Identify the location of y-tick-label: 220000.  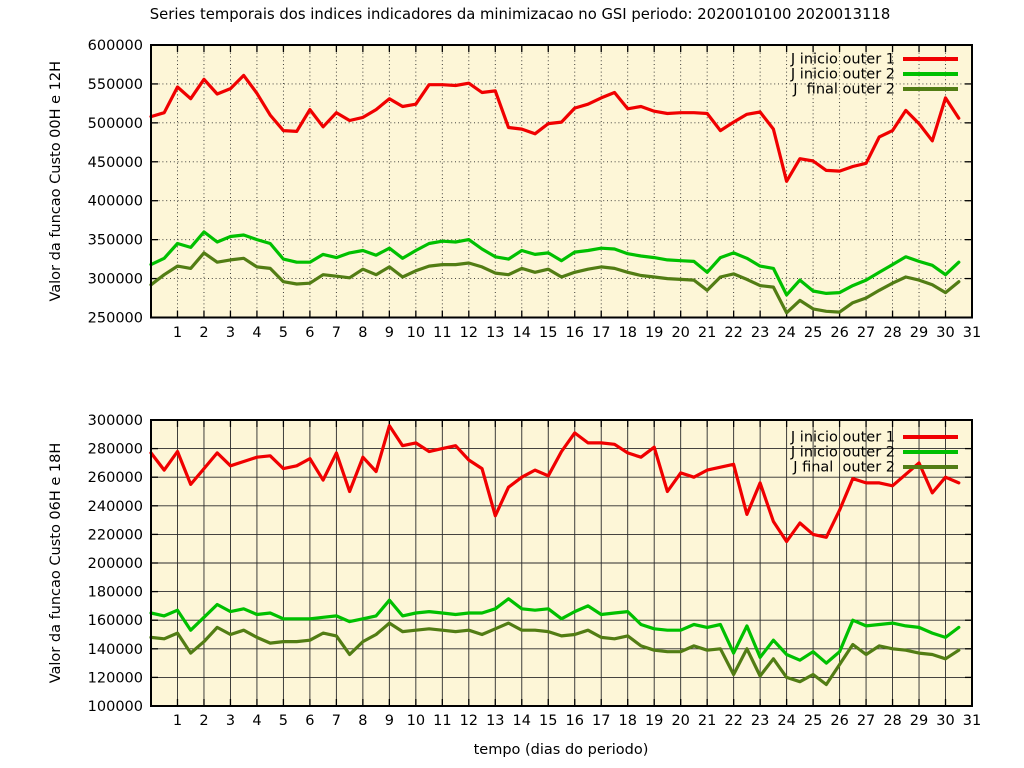
(115, 535).